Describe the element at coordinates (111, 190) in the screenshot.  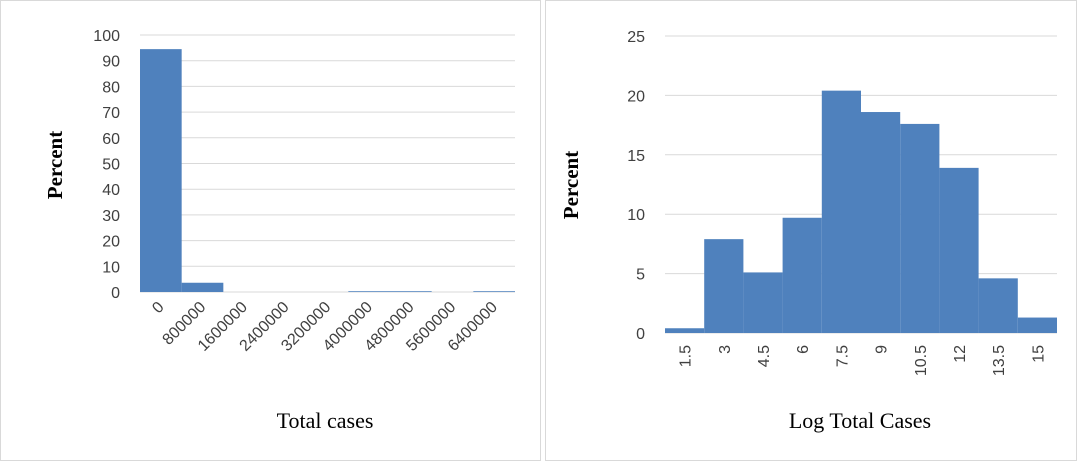
I see `y-tick-label: 40` at that location.